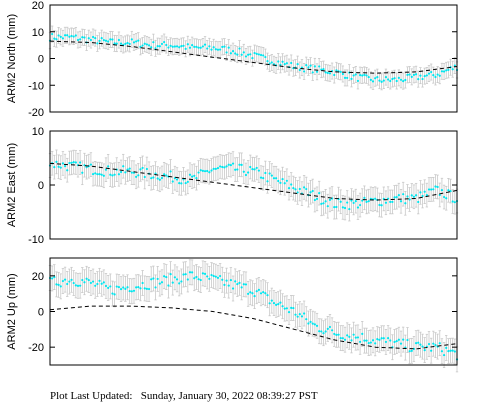 The height and width of the screenshot is (404, 481). I want to click on y-tick-label: -10, so click(36, 86).